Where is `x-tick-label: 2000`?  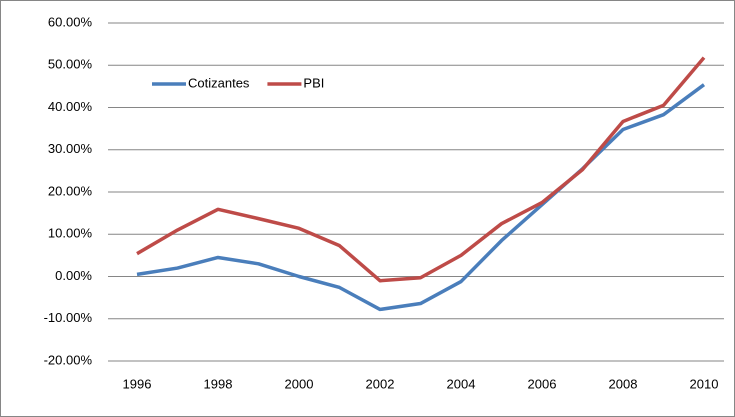 x-tick-label: 2000 is located at coordinates (299, 383).